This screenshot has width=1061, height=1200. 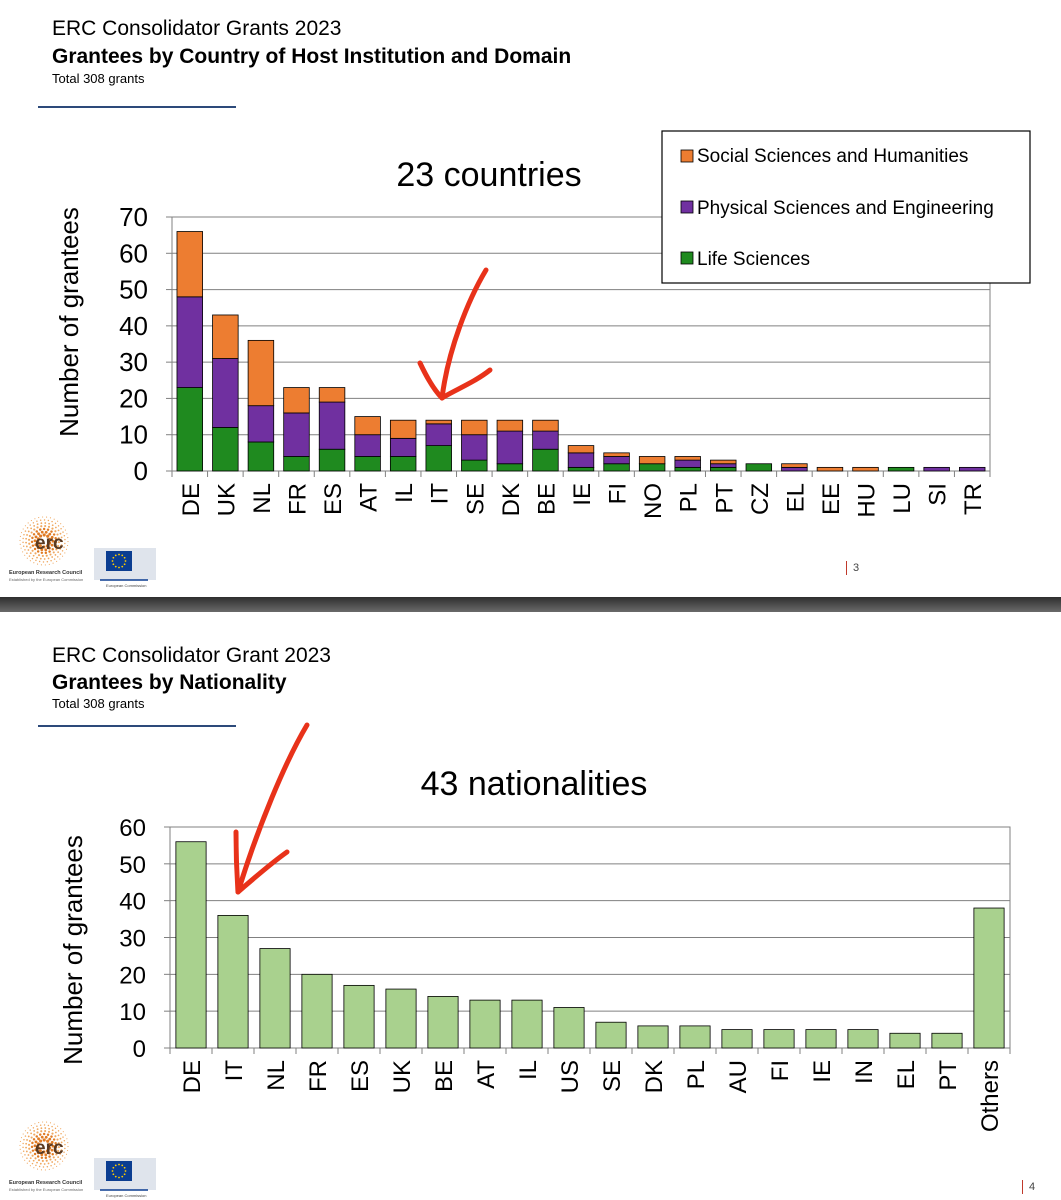 What do you see at coordinates (46, 1189) in the screenshot?
I see `org-tagline: Established by the European Commission` at bounding box center [46, 1189].